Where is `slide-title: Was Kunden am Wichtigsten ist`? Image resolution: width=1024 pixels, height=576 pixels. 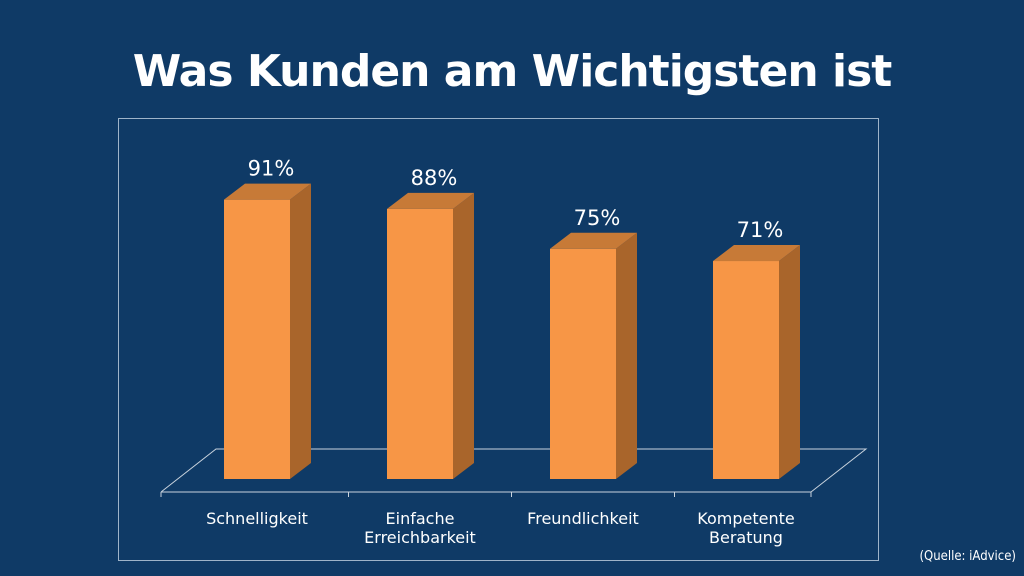 slide-title: Was Kunden am Wichtigsten ist is located at coordinates (512, 71).